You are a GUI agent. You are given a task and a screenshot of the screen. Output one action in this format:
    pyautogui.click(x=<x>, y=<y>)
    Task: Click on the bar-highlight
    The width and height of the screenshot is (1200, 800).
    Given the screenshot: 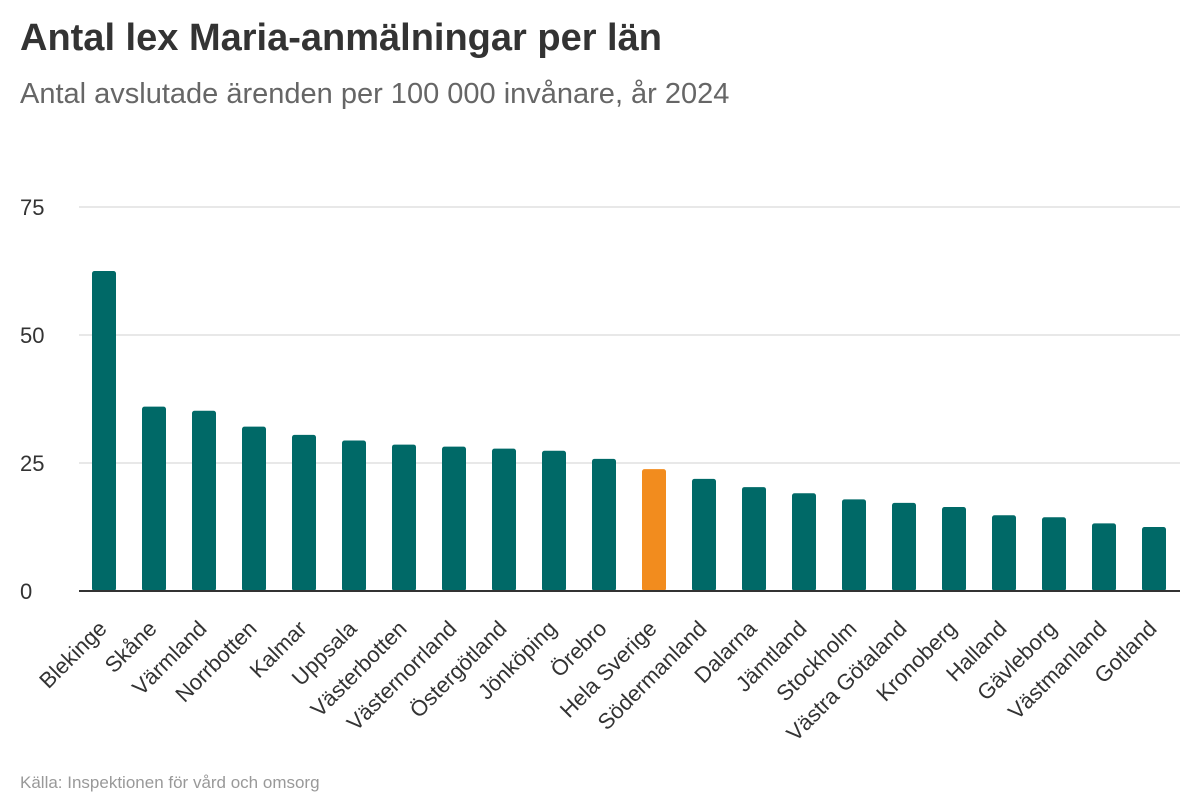 What is the action you would take?
    pyautogui.click(x=654, y=530)
    